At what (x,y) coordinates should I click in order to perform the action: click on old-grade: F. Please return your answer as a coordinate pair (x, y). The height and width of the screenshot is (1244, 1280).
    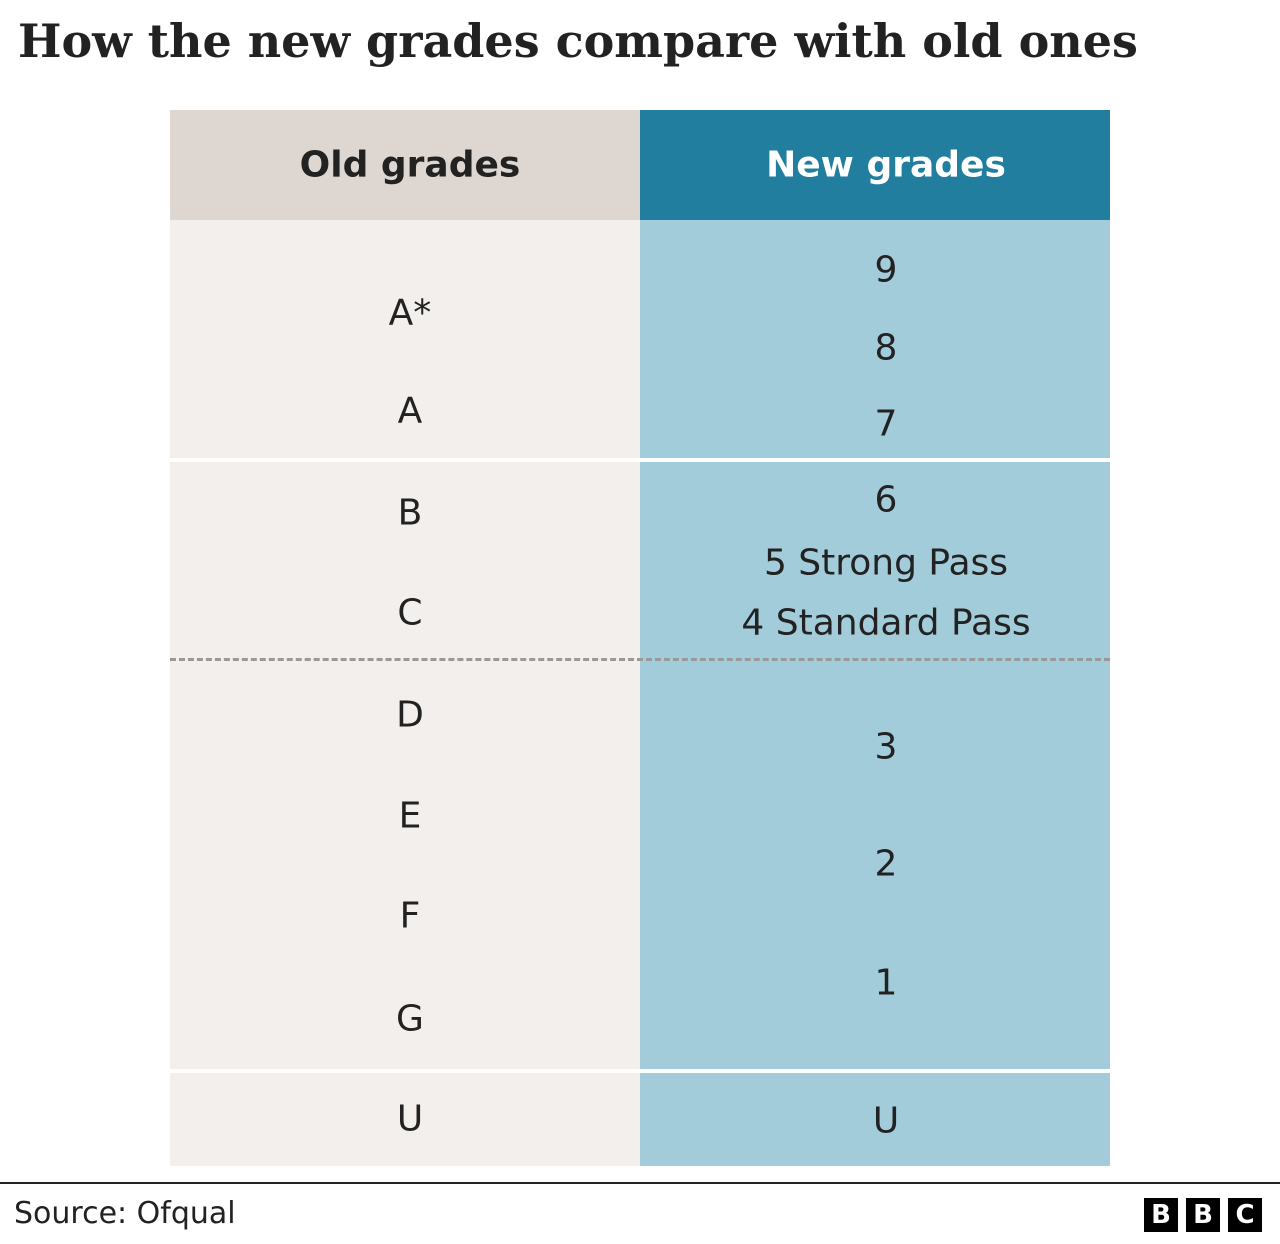
    Looking at the image, I should click on (410, 916).